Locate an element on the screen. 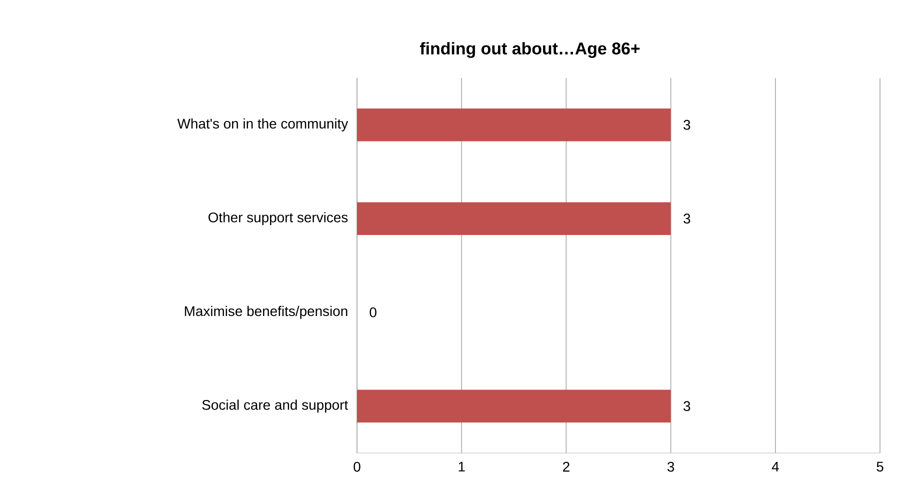 This screenshot has width=906, height=481. x-tick-label: 3 is located at coordinates (670, 467).